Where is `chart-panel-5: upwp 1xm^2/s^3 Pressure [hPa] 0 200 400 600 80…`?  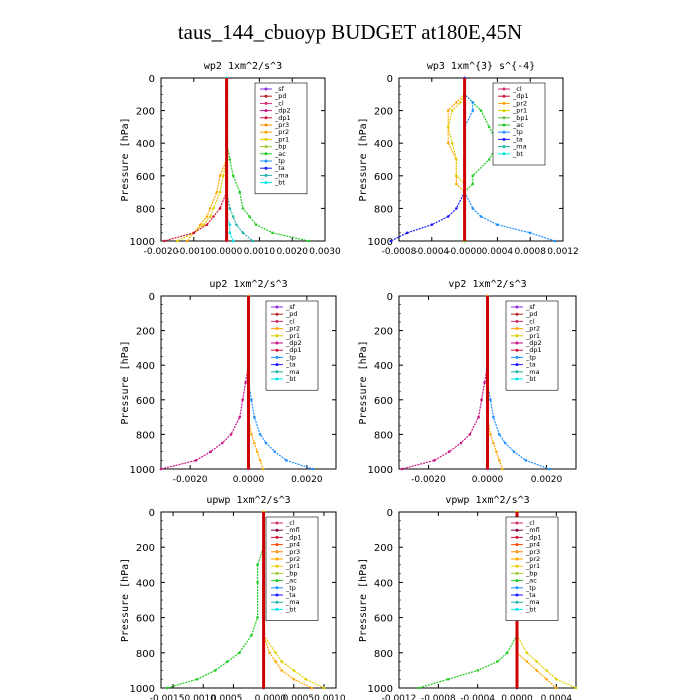 chart-panel-5: upwp 1xm^2/s^3 Pressure [hPa] 0 200 400 600 80… is located at coordinates (233, 597).